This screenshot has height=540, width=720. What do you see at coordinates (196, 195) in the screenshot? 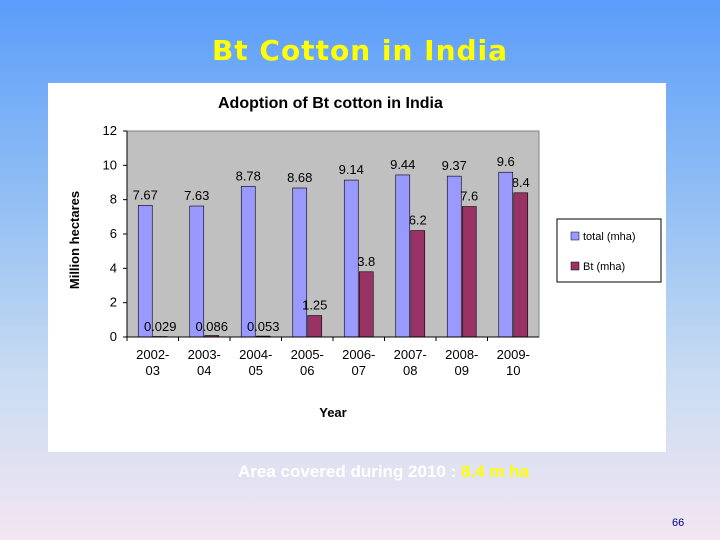
I see `data-label-total: 7.63` at bounding box center [196, 195].